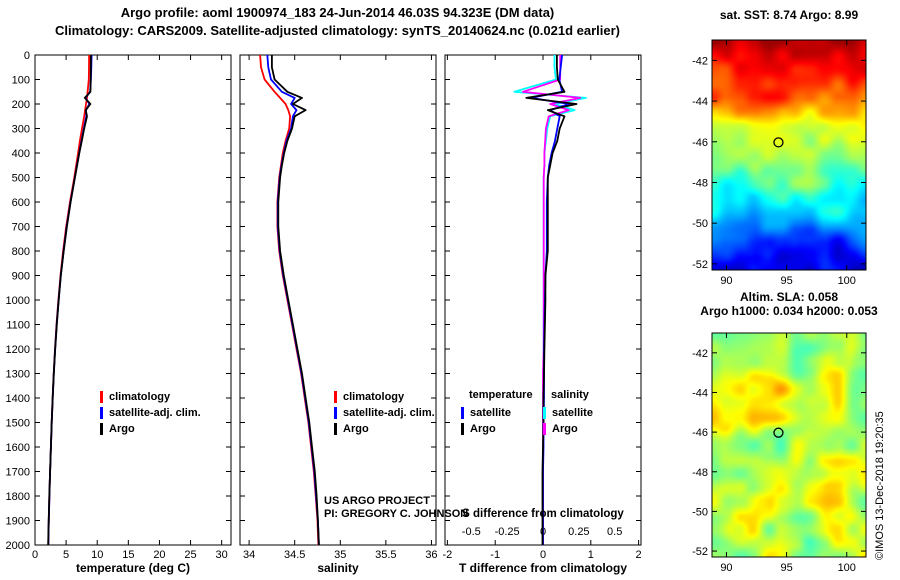  What do you see at coordinates (570, 395) in the screenshot?
I see `legend-header: salinity` at bounding box center [570, 395].